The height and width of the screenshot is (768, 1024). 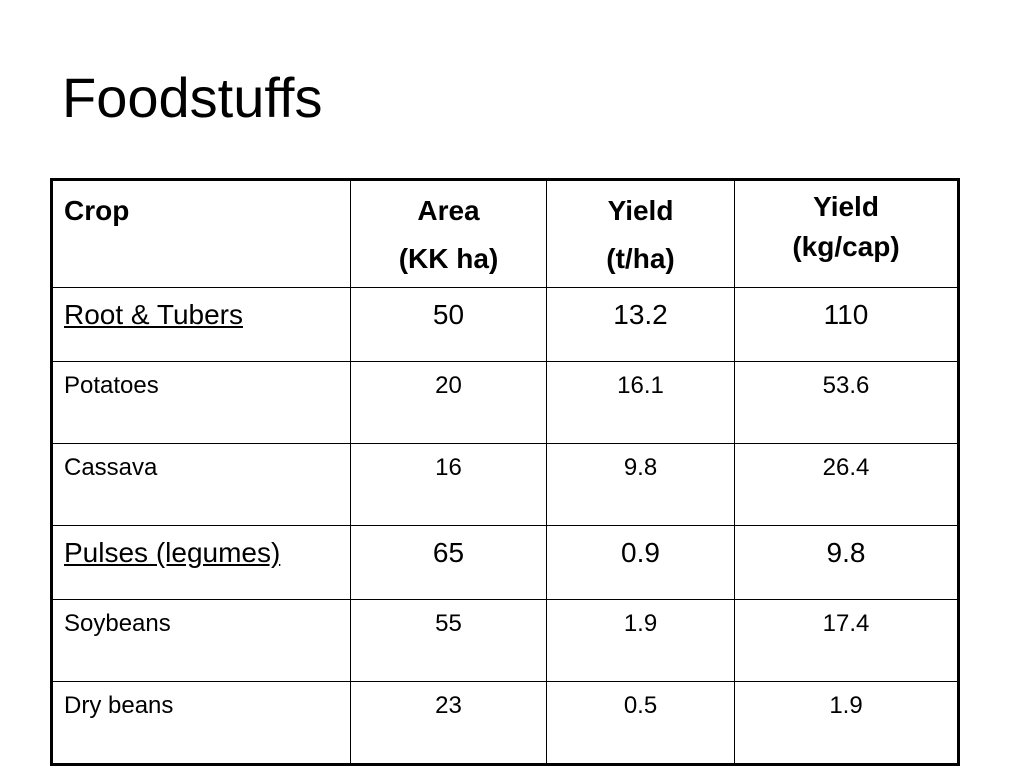 I want to click on table-row: Dry beans 23 0.5 1.9, so click(x=505, y=723).